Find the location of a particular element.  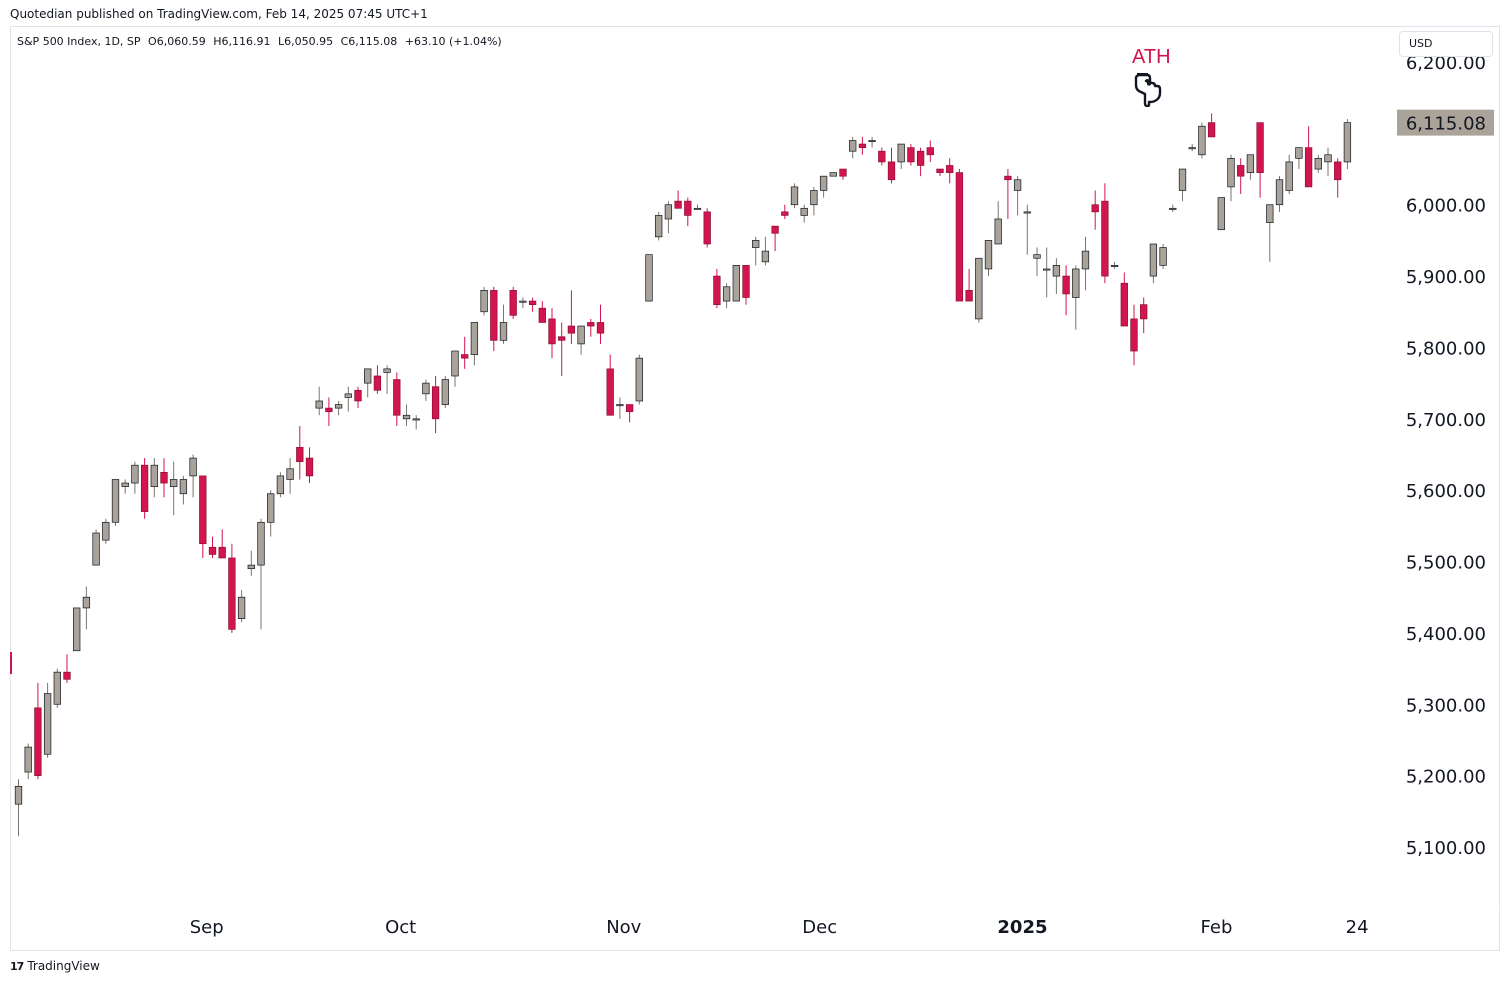

footer-brand: TradingView is located at coordinates (63, 966).